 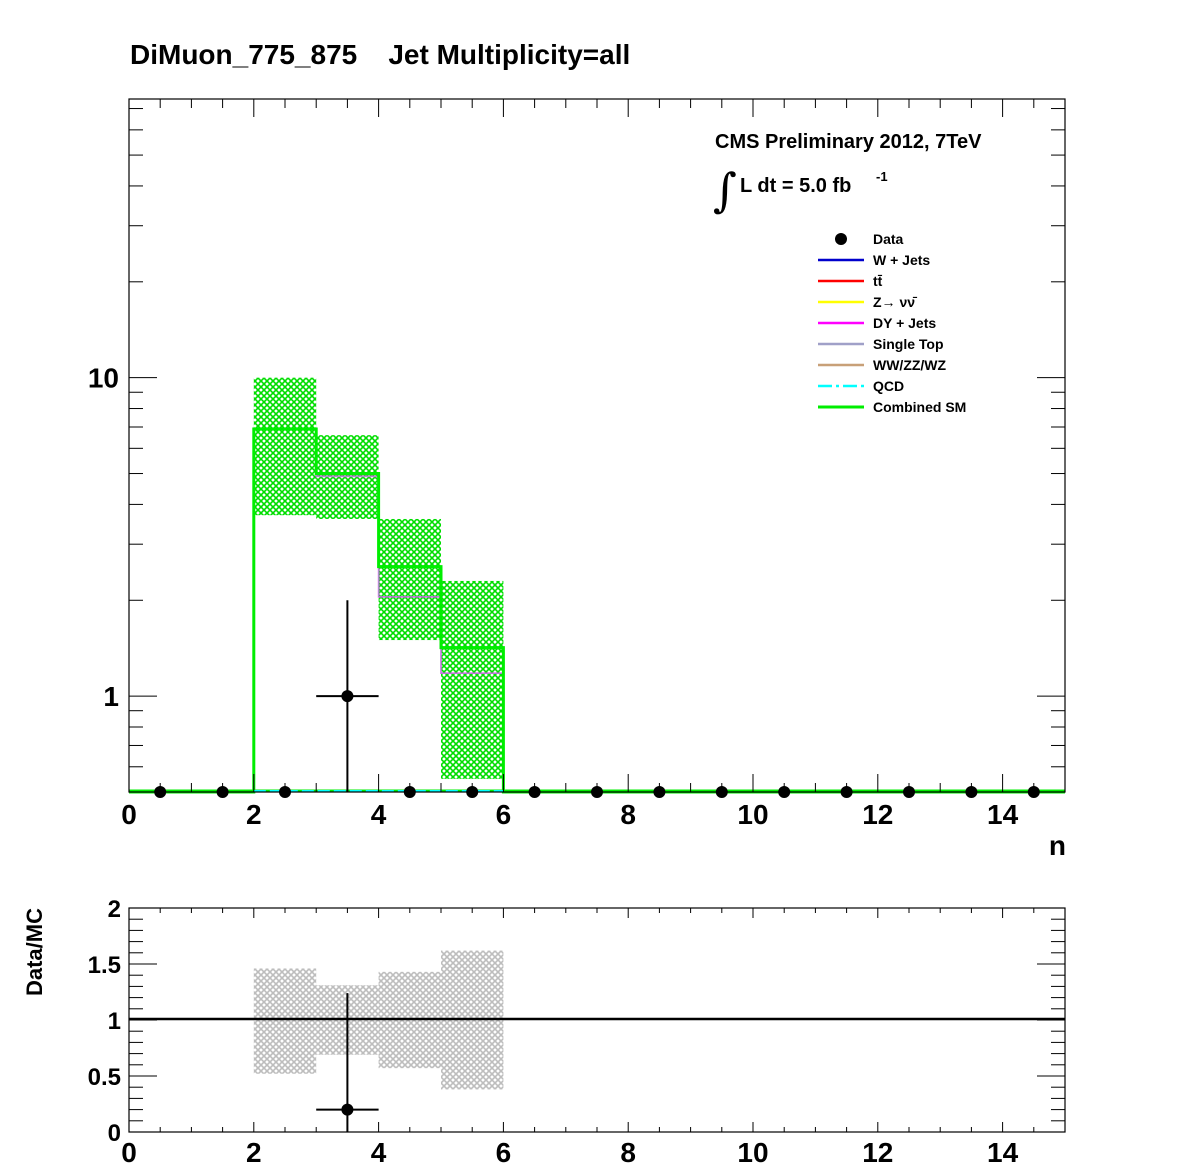 What do you see at coordinates (114, 1021) in the screenshot?
I see `ratio-y-tick-label: 1` at bounding box center [114, 1021].